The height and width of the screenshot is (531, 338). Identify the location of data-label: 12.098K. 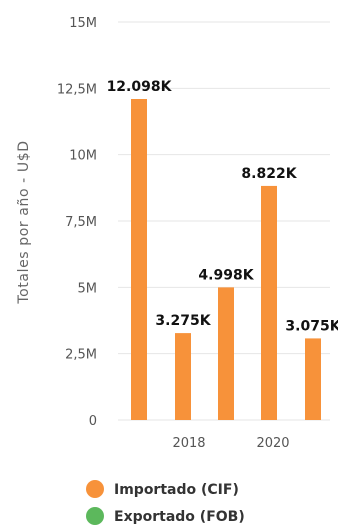
(140, 87).